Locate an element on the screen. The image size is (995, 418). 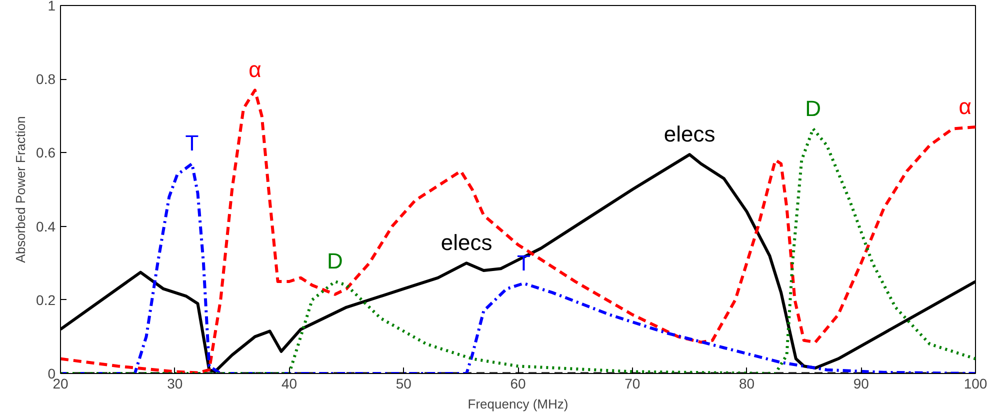
series-label: D is located at coordinates (335, 261).